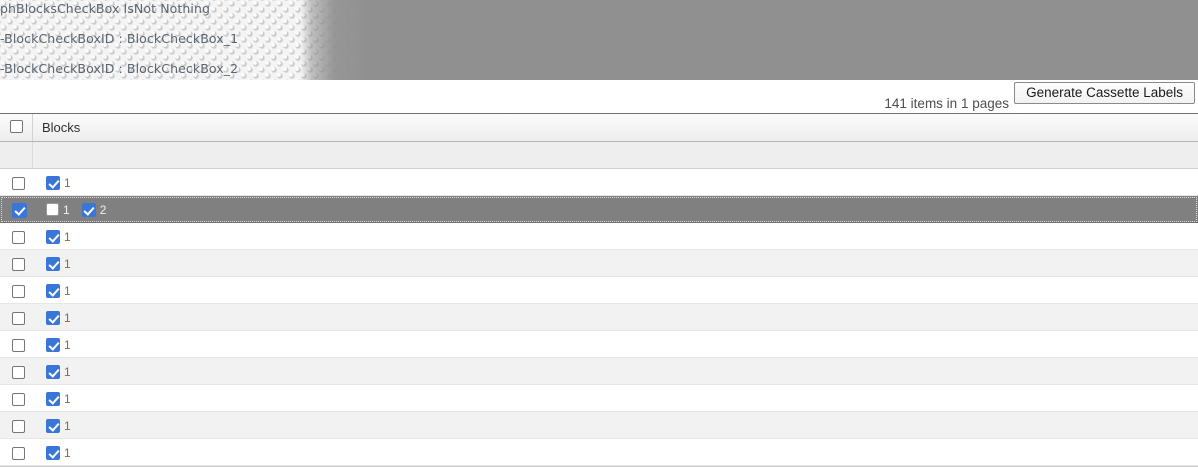 This screenshot has height=467, width=1198. I want to click on banner-overlay, so click(749, 40).